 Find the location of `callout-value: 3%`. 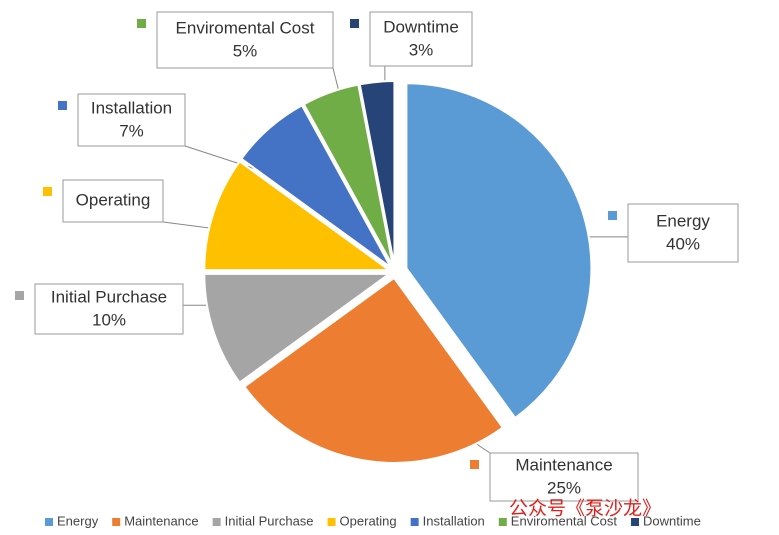

callout-value: 3% is located at coordinates (421, 49).